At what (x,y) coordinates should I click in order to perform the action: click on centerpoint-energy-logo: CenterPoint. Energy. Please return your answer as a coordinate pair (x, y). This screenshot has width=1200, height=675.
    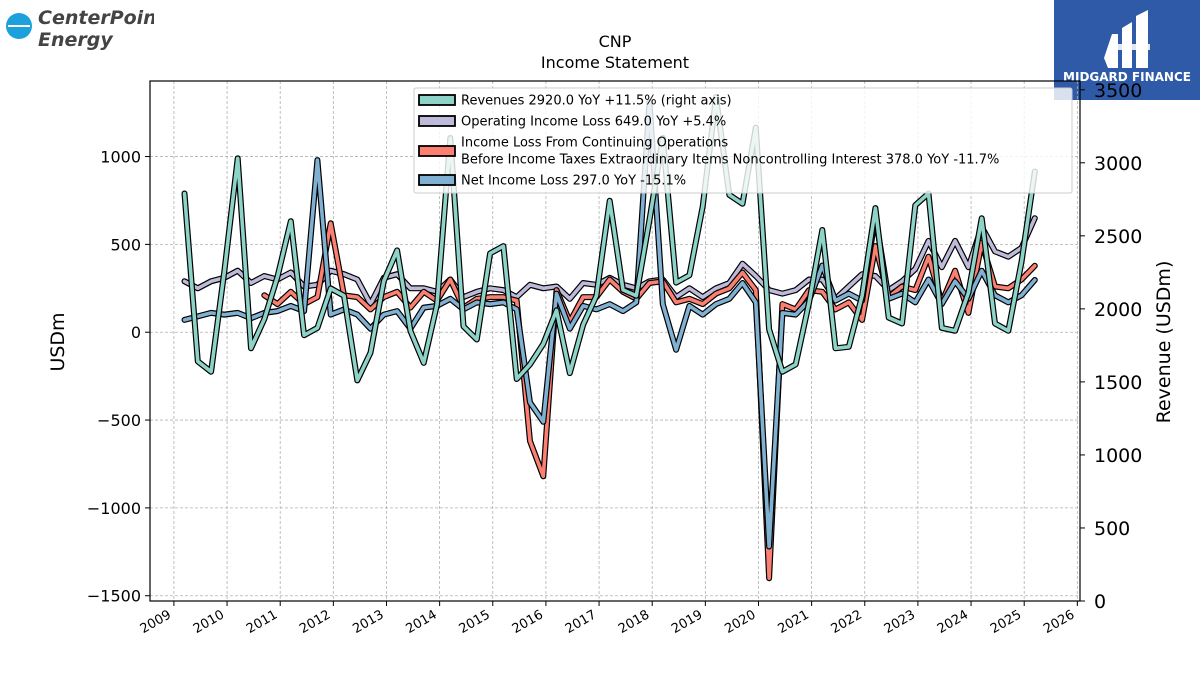
    Looking at the image, I should click on (88, 29).